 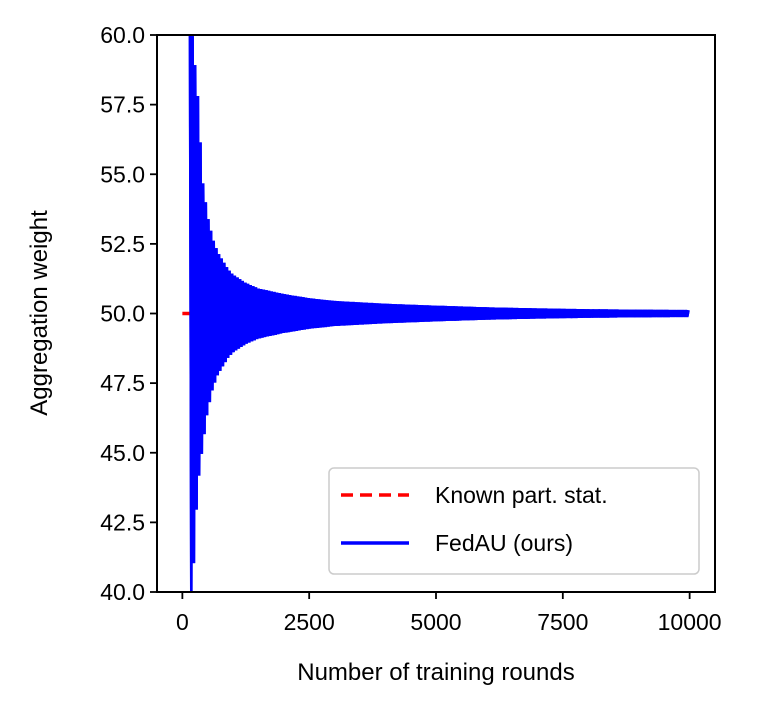 What do you see at coordinates (122, 592) in the screenshot?
I see `y-tick-label: 40.0` at bounding box center [122, 592].